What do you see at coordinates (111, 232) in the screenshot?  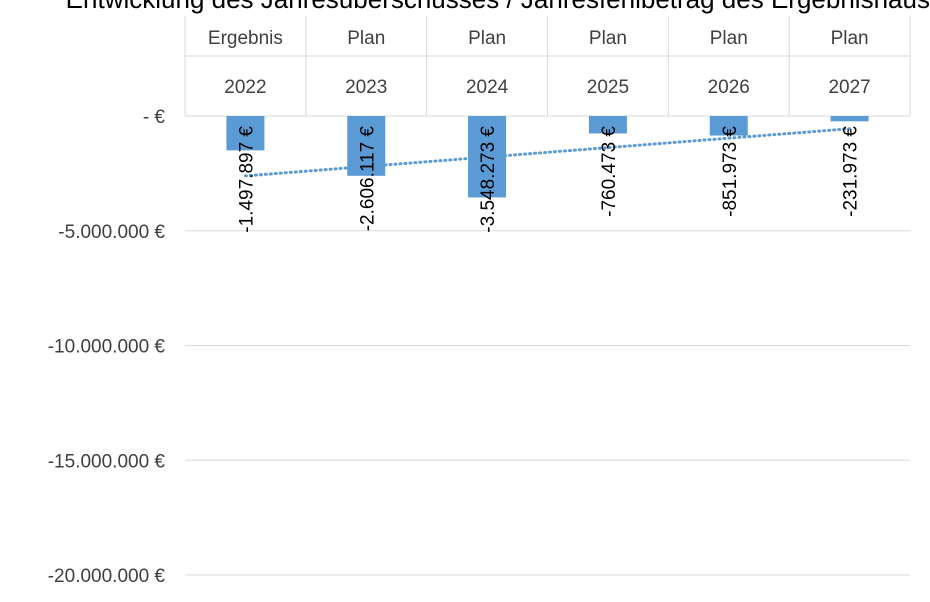 I see `y-tick-label: -5.000.000 €` at bounding box center [111, 232].